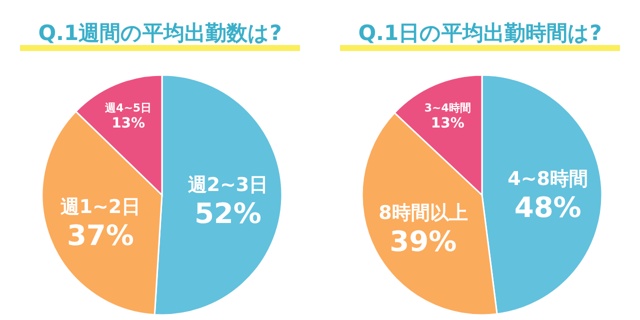  I want to click on slice-label: 週4~5日, so click(128, 107).